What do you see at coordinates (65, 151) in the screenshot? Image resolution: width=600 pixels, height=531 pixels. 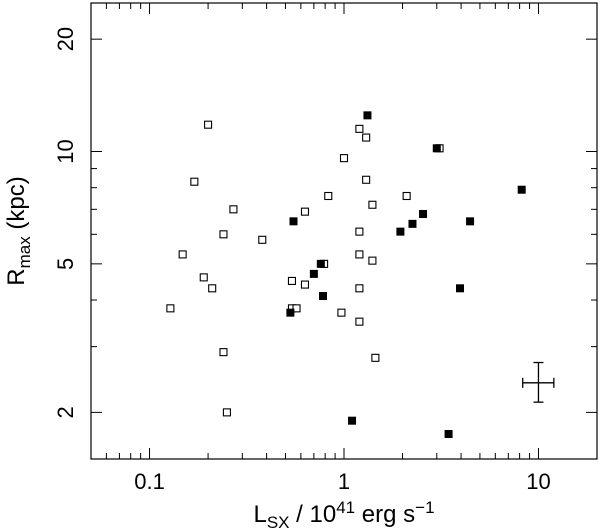 I see `y-tick-label: 10` at bounding box center [65, 151].